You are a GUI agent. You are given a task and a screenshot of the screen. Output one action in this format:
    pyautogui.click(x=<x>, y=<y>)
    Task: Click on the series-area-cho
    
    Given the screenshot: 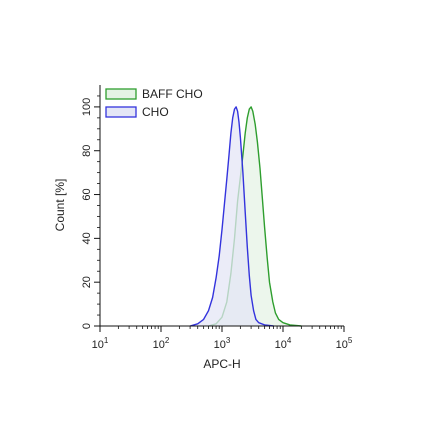 What is the action you would take?
    pyautogui.click(x=232, y=216)
    